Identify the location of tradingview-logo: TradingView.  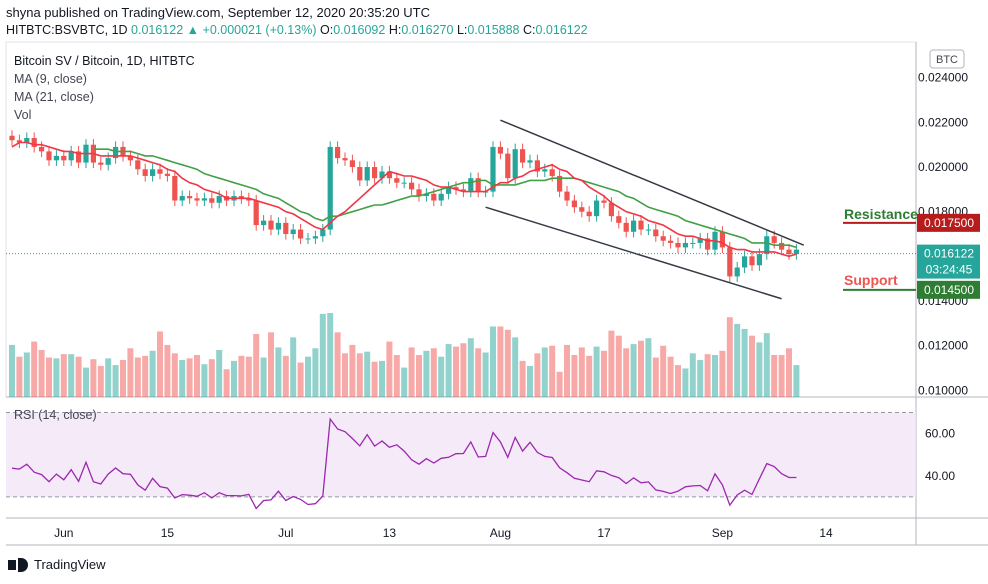
(57, 564).